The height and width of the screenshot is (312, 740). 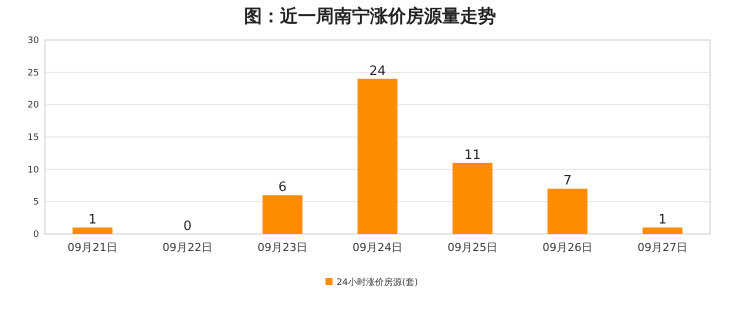 What do you see at coordinates (473, 247) in the screenshot?
I see `x-tick-label: 09月25日` at bounding box center [473, 247].